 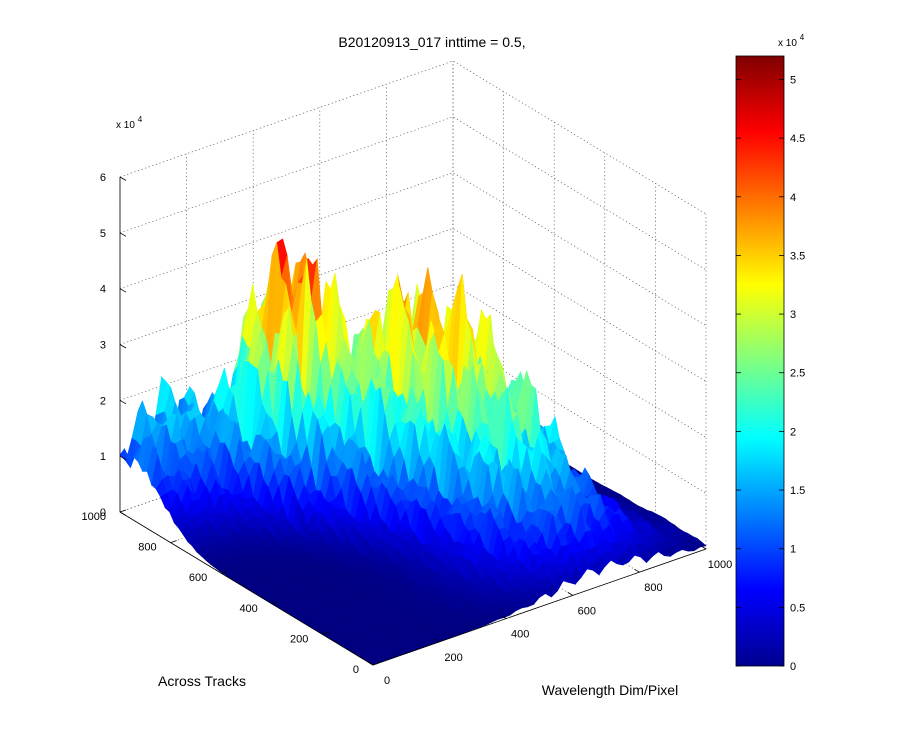 What do you see at coordinates (103, 234) in the screenshot?
I see `z-tick-label: 5` at bounding box center [103, 234].